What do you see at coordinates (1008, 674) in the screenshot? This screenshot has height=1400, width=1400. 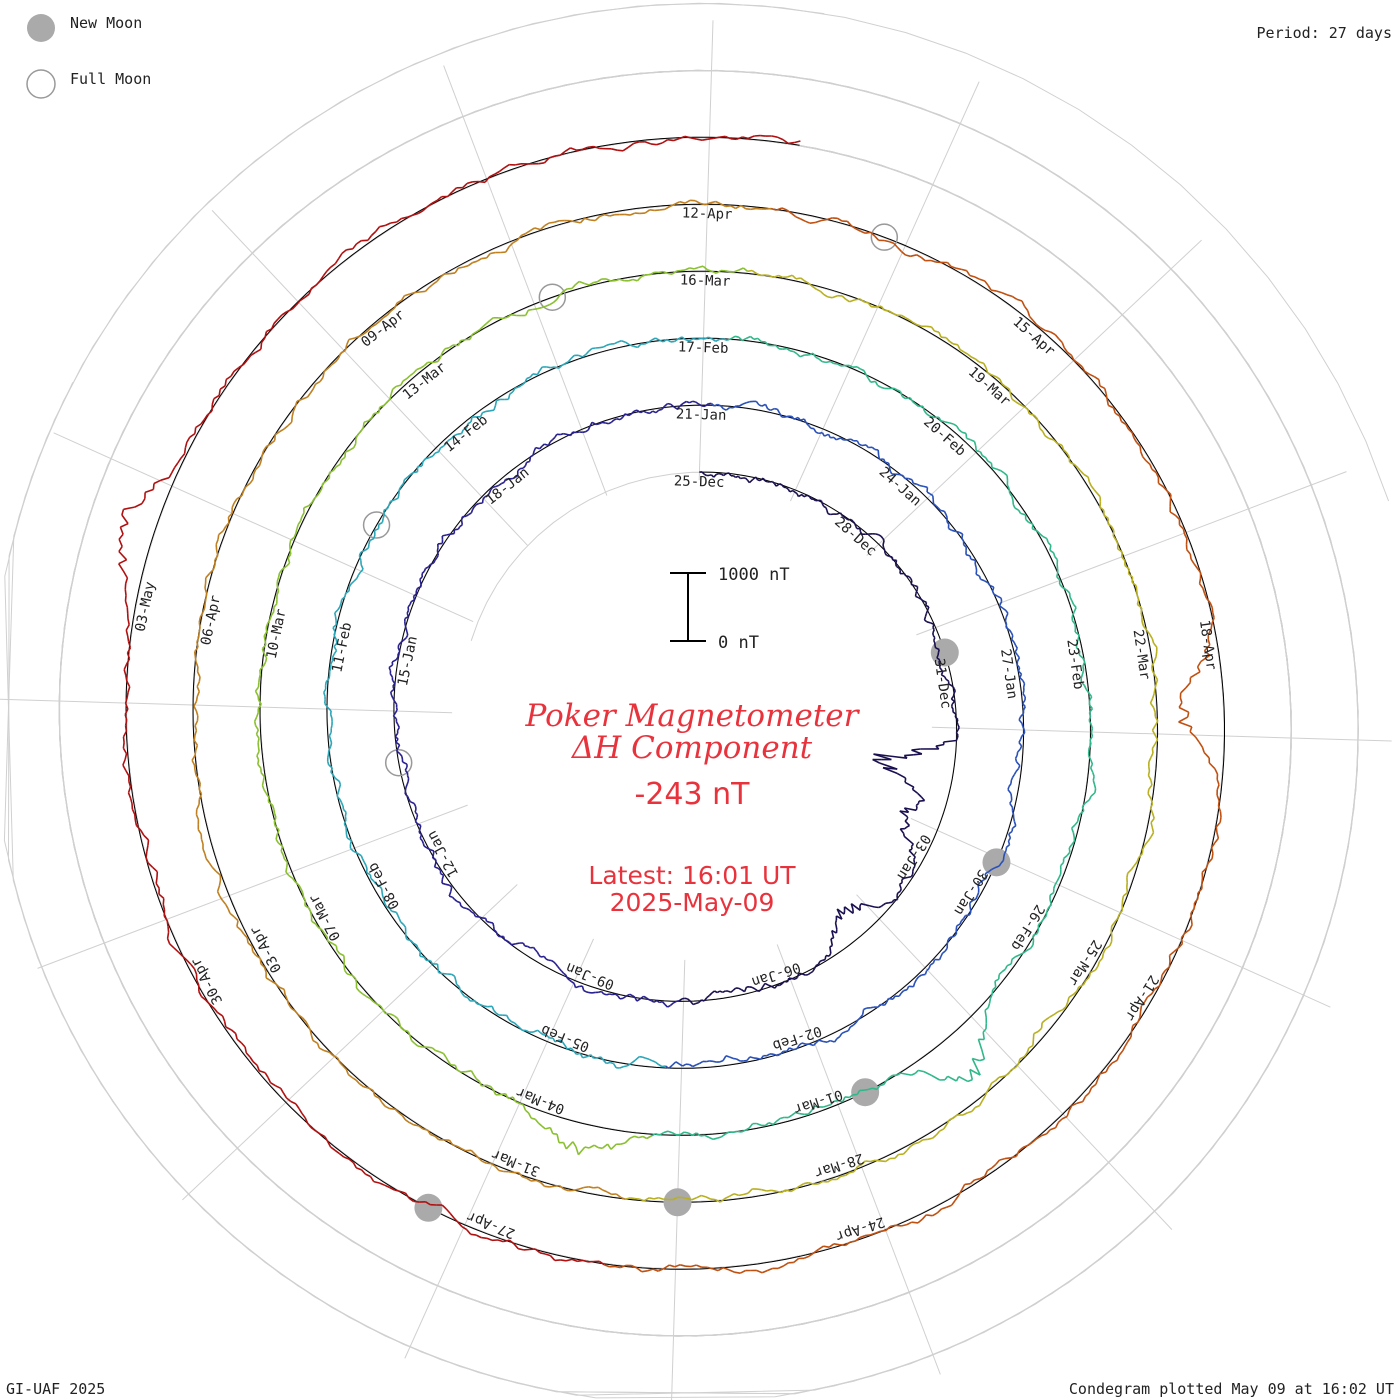 I see `date-label: 27-Jan` at bounding box center [1008, 674].